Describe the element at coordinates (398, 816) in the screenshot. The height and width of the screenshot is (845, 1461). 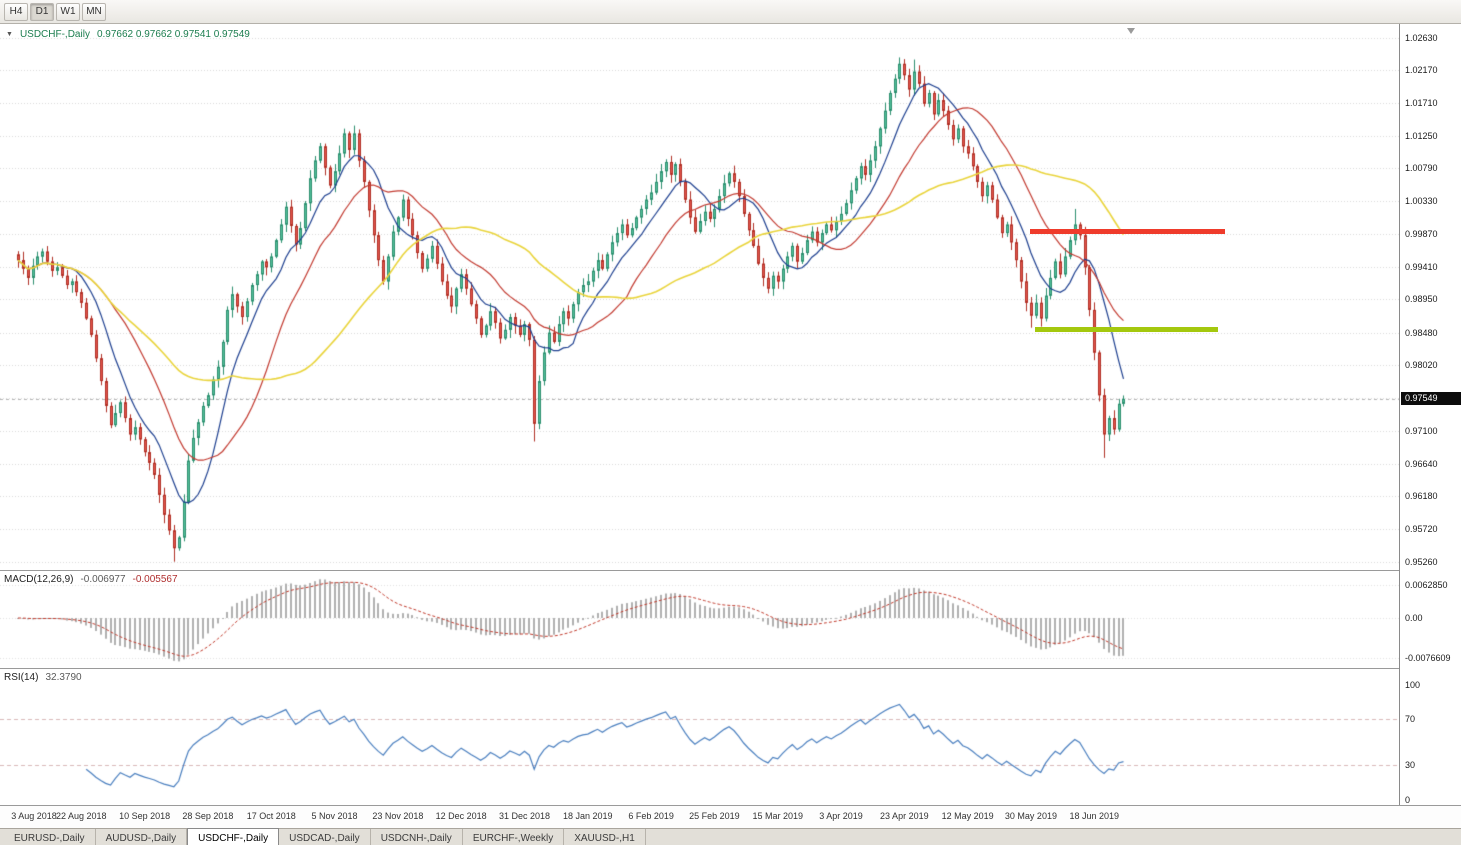
I see `date-tick-label: 23 Nov 2018` at that location.